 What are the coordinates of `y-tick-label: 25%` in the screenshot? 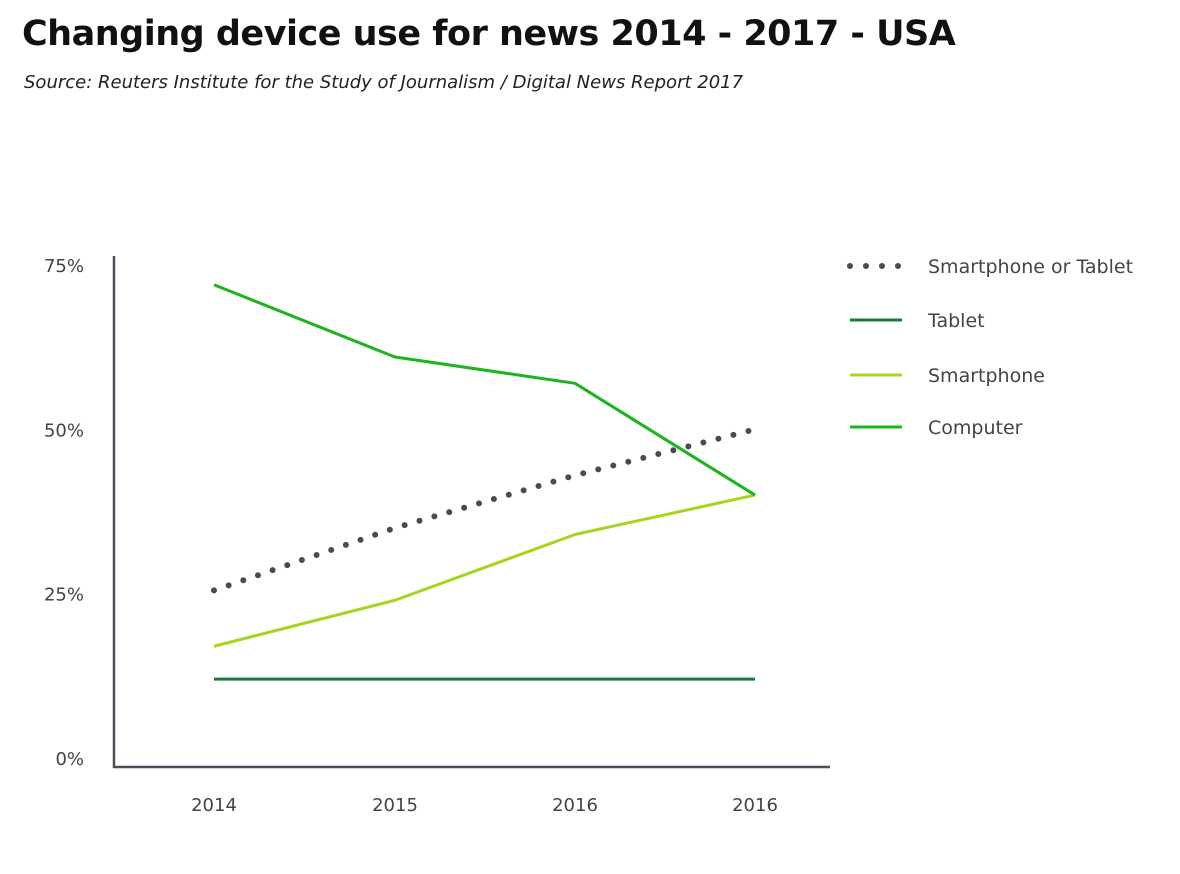 It's located at (64, 595).